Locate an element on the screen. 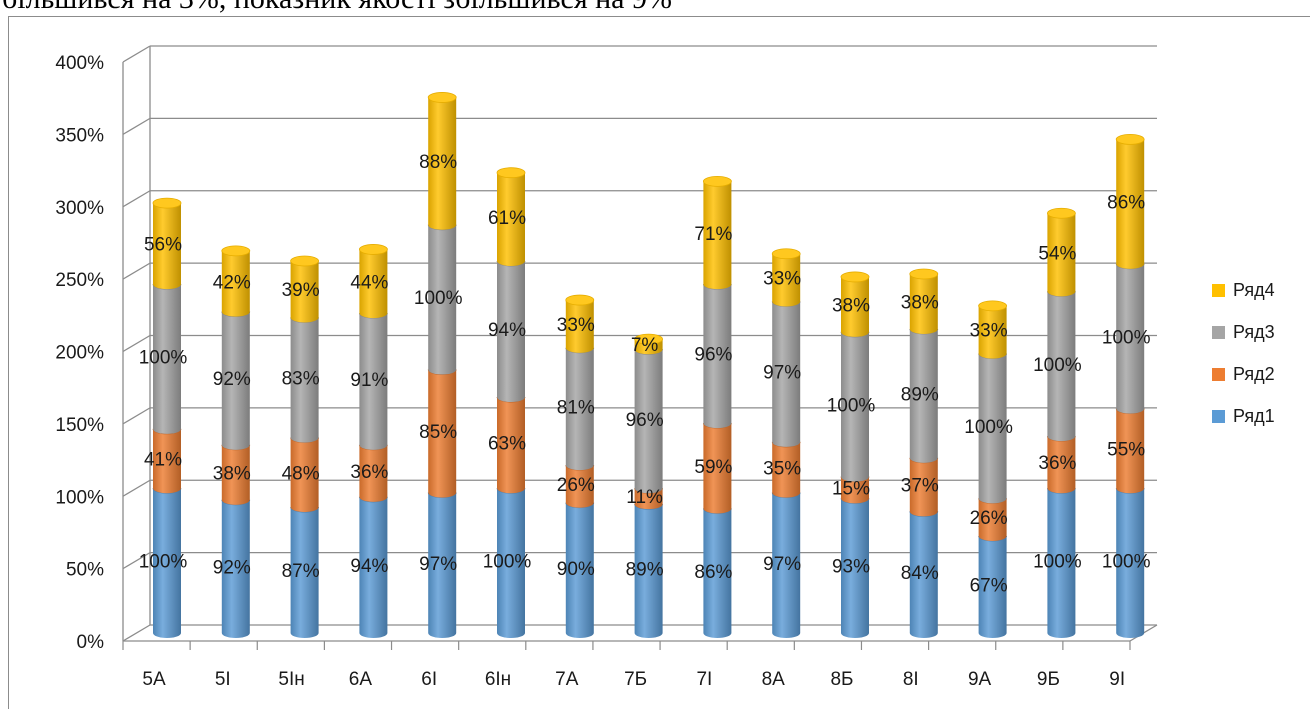  bar-segment-Ряд4-8Б is located at coordinates (855, 304).